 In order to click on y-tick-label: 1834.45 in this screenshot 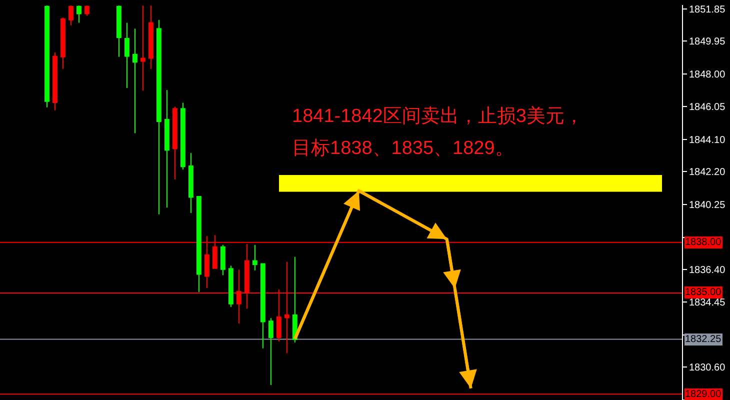, I will do `click(707, 303)`.